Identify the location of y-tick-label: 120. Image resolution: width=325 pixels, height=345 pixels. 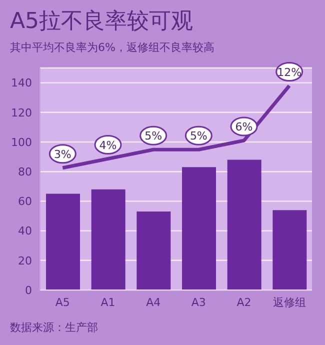
(21, 113).